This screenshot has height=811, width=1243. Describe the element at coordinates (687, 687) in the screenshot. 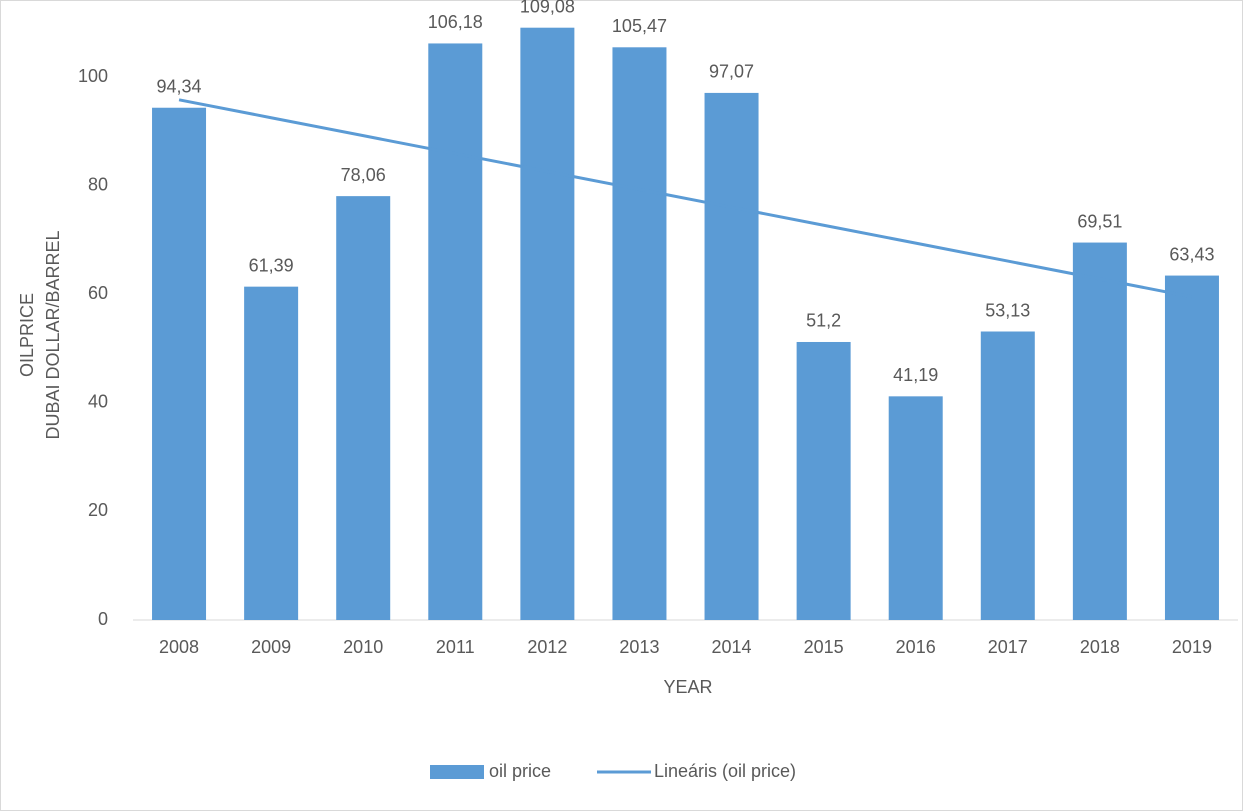

I see `x-axis-title: YEAR` at that location.